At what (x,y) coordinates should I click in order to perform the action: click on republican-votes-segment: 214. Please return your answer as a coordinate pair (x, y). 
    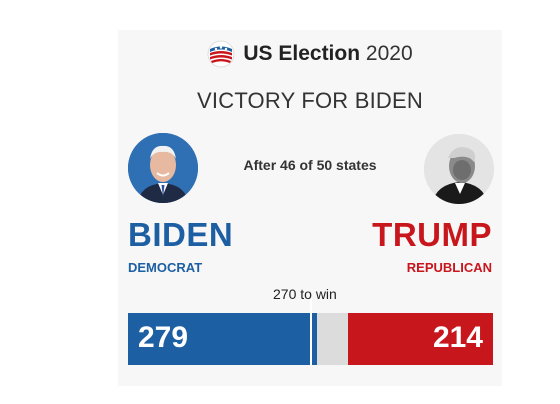
    Looking at the image, I should click on (420, 339).